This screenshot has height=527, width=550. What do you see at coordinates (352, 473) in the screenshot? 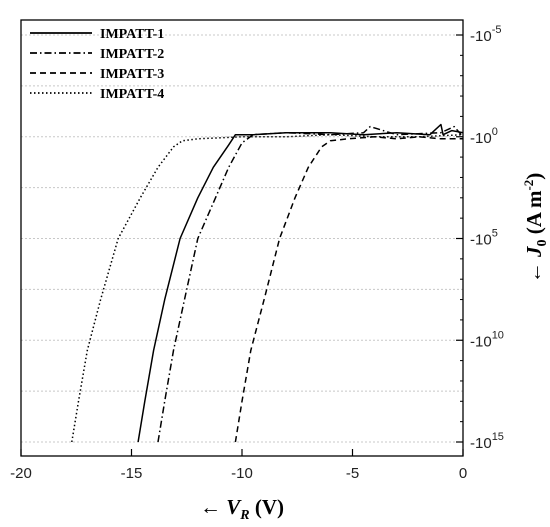
I see `x-tick-label: -5` at bounding box center [352, 473].